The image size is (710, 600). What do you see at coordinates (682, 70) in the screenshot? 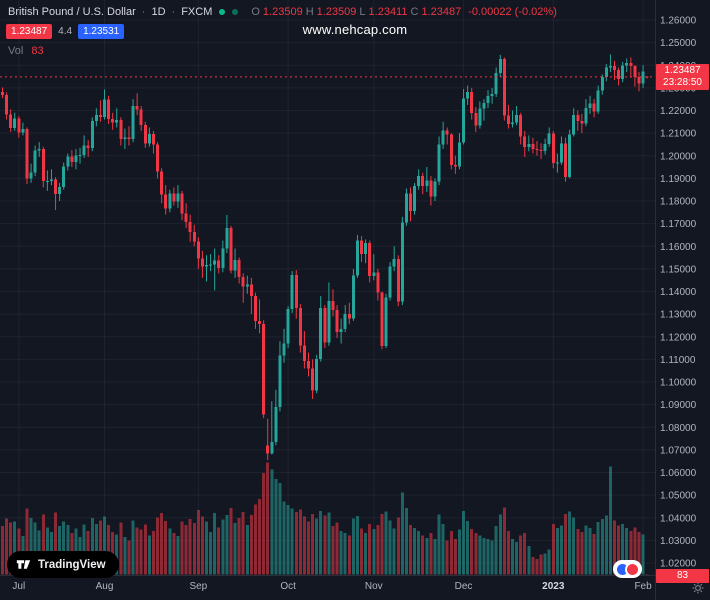
I see `last-price-value: 1.23487` at bounding box center [682, 70].